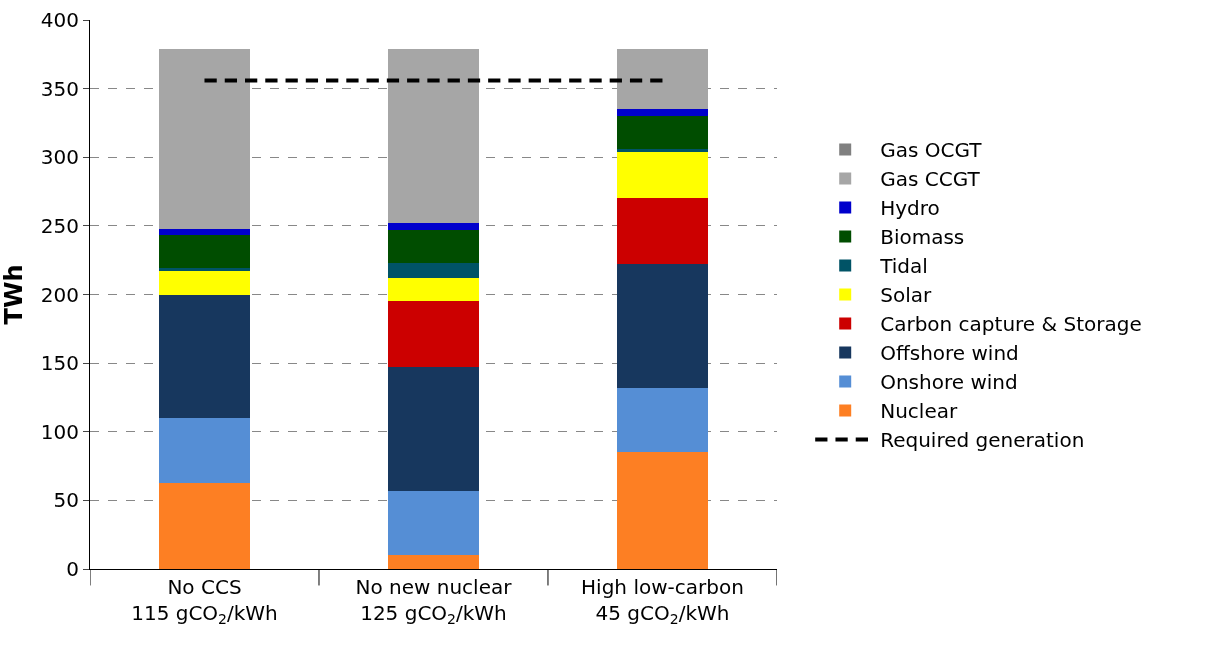 This screenshot has width=1208, height=659. Describe the element at coordinates (1011, 324) in the screenshot. I see `legend-label: Carbon capture & Storage` at that location.